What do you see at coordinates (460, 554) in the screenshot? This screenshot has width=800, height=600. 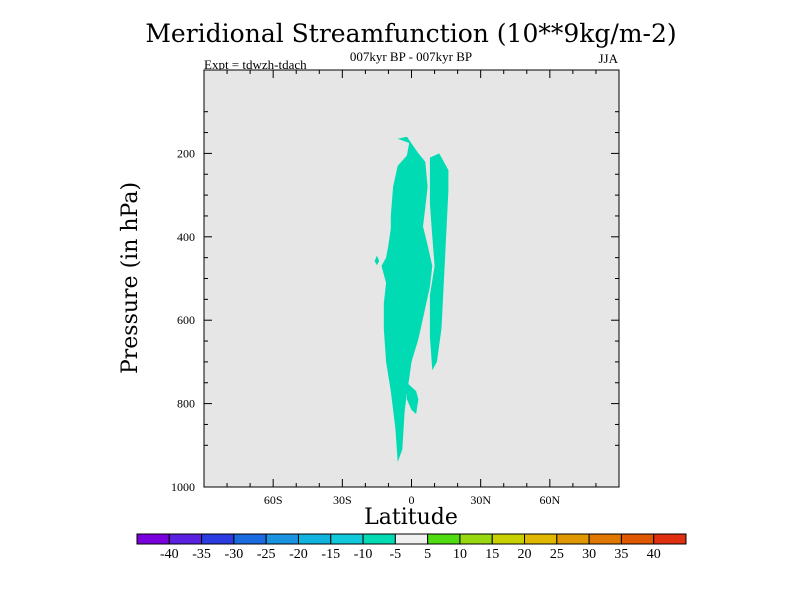 I see `colorbar-label: 10` at bounding box center [460, 554].